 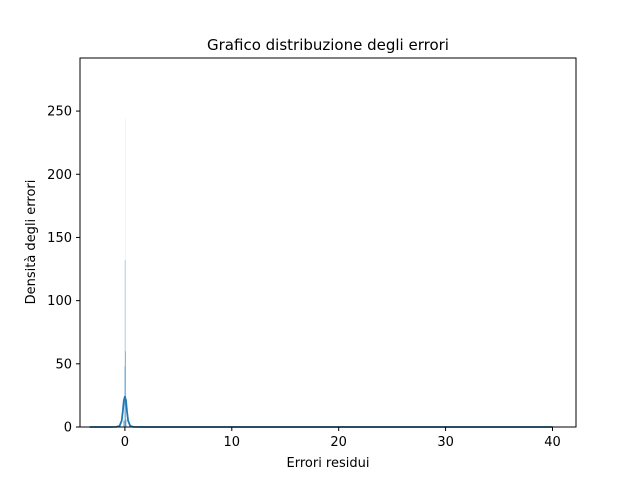 I want to click on chart-title: Grafico distribuzione degli errori, so click(x=328, y=45).